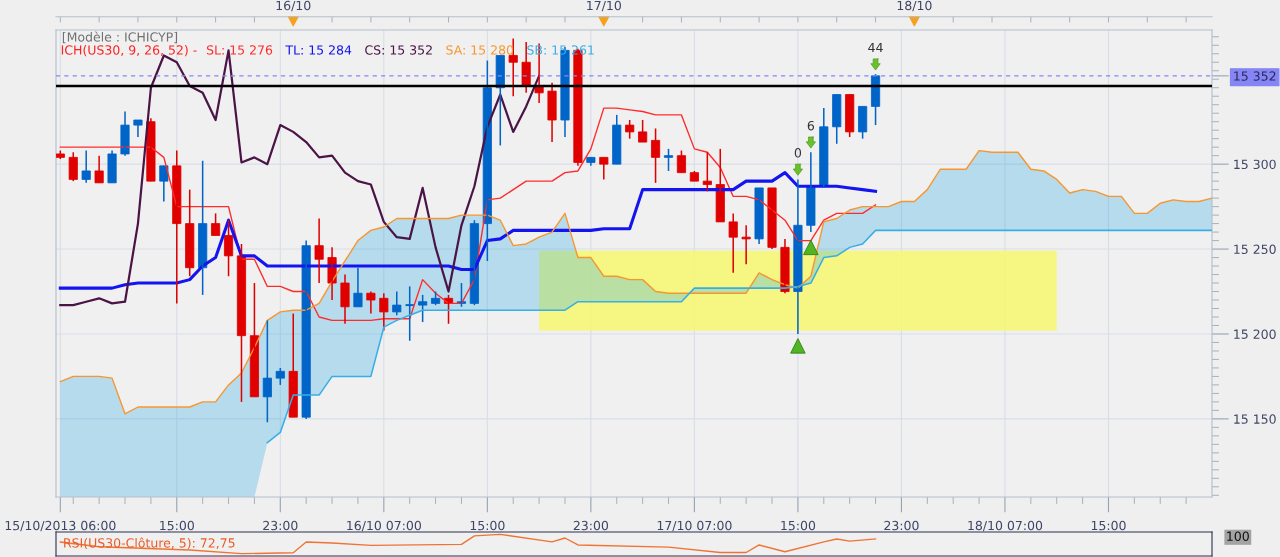 The height and width of the screenshot is (557, 1280). What do you see at coordinates (149, 543) in the screenshot?
I see `chart-title: RSI(US30-Clôture, 5): 72,75` at bounding box center [149, 543].